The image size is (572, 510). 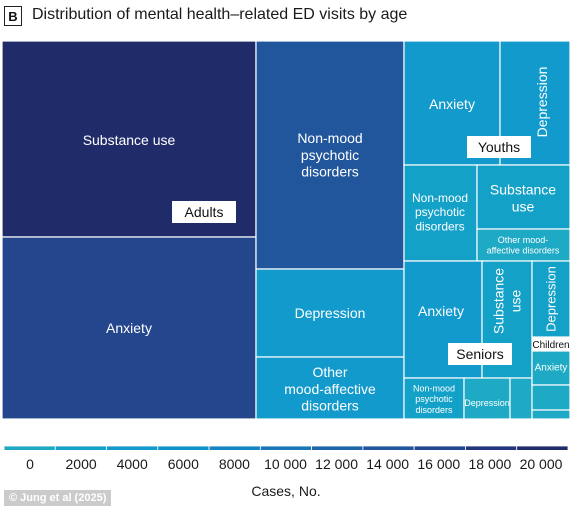 I want to click on cell-adults-other-mood-affective, so click(x=330, y=388).